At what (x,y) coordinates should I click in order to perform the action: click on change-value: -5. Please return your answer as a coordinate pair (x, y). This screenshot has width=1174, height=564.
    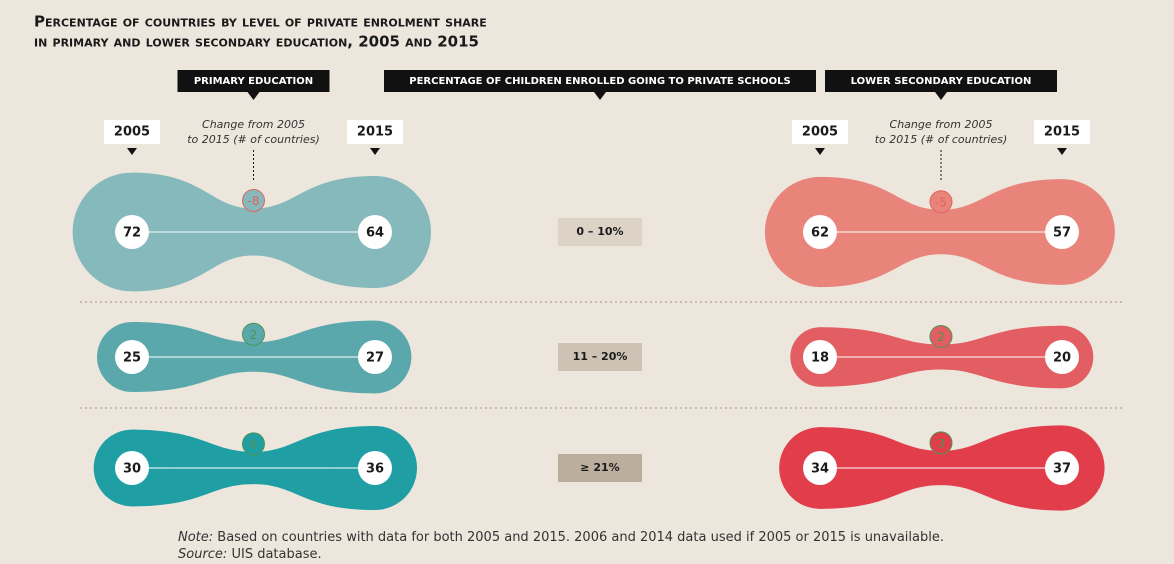
    Looking at the image, I should click on (941, 202).